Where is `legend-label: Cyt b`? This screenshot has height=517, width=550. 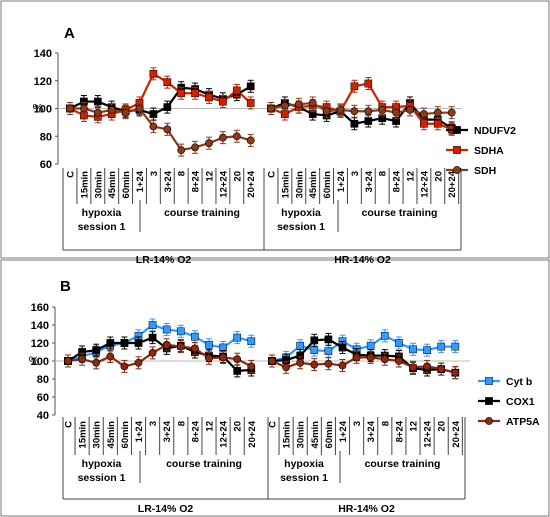 legend-label: Cyt b is located at coordinates (519, 382).